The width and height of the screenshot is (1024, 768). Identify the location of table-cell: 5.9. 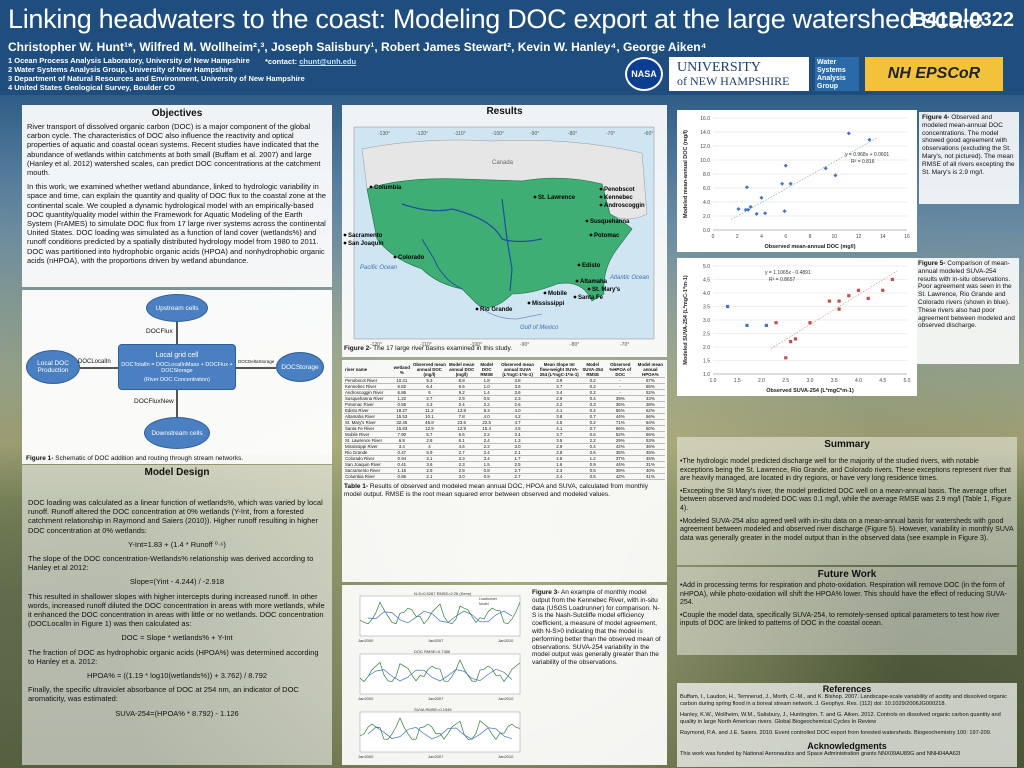
(429, 452).